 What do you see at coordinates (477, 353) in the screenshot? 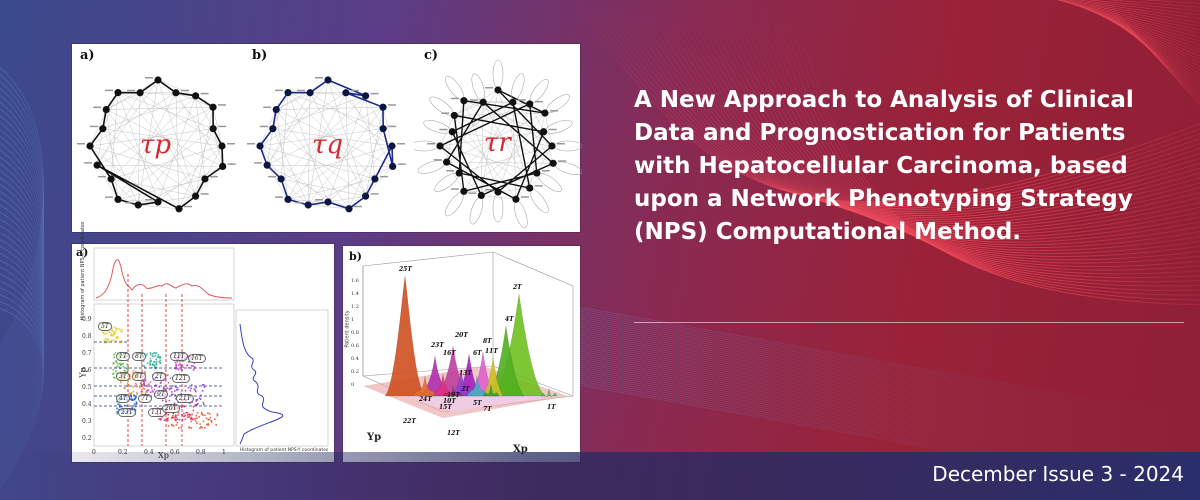
I see `peak-label: 6T` at bounding box center [477, 353].